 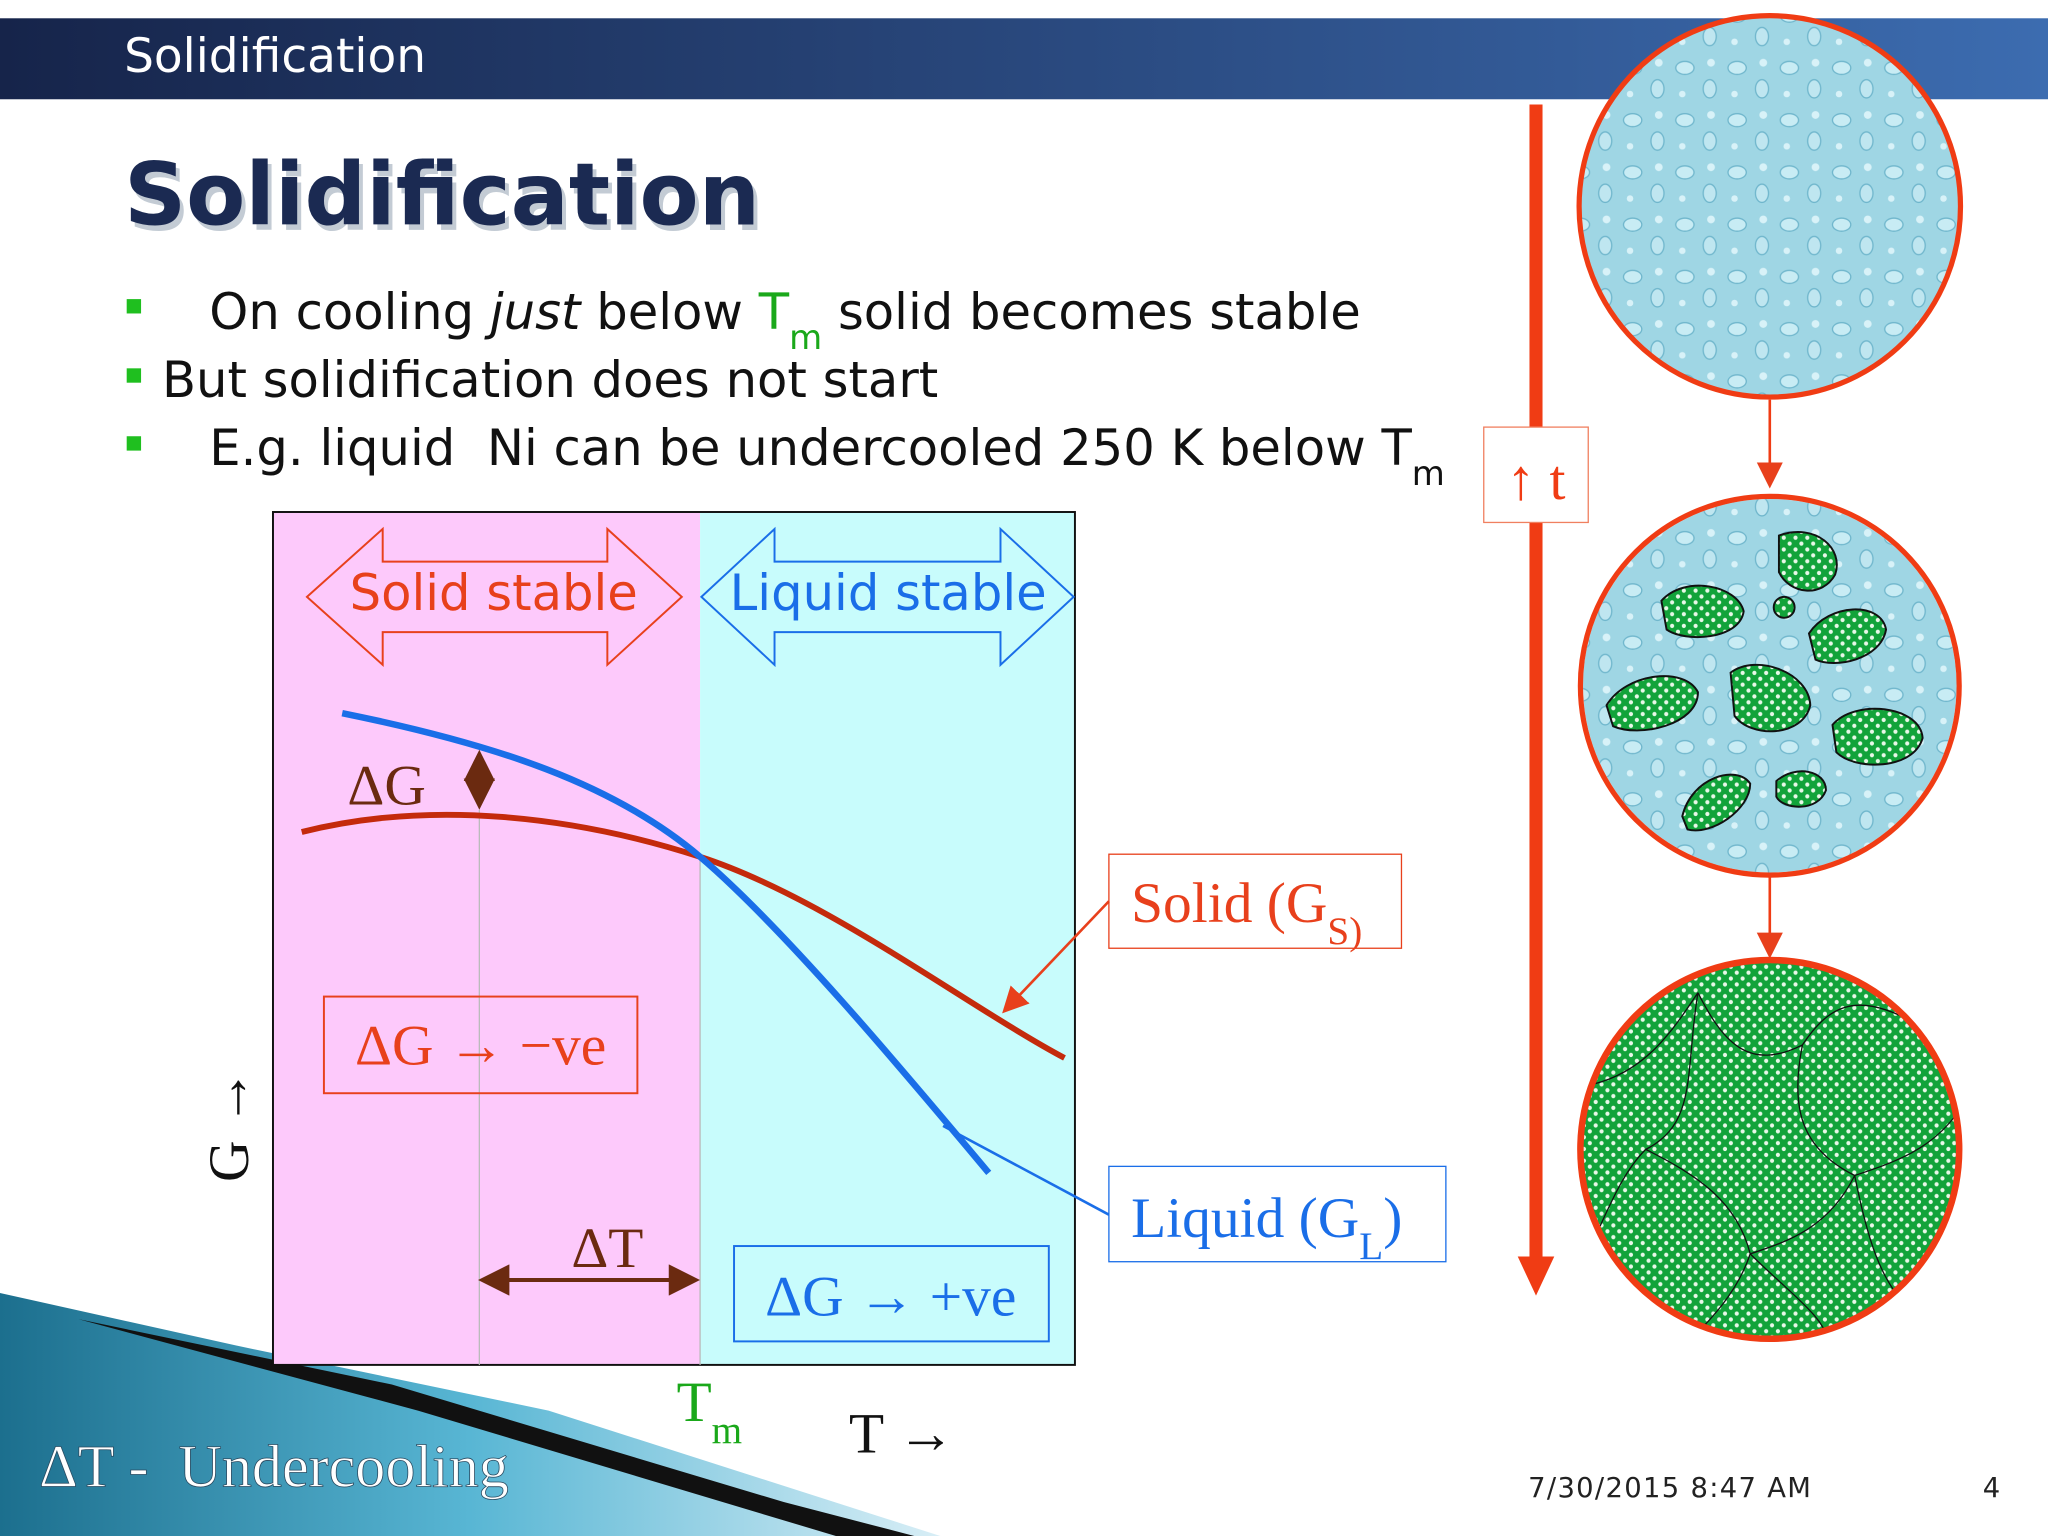 I want to click on t-axis-label: T →, so click(x=902, y=1433).